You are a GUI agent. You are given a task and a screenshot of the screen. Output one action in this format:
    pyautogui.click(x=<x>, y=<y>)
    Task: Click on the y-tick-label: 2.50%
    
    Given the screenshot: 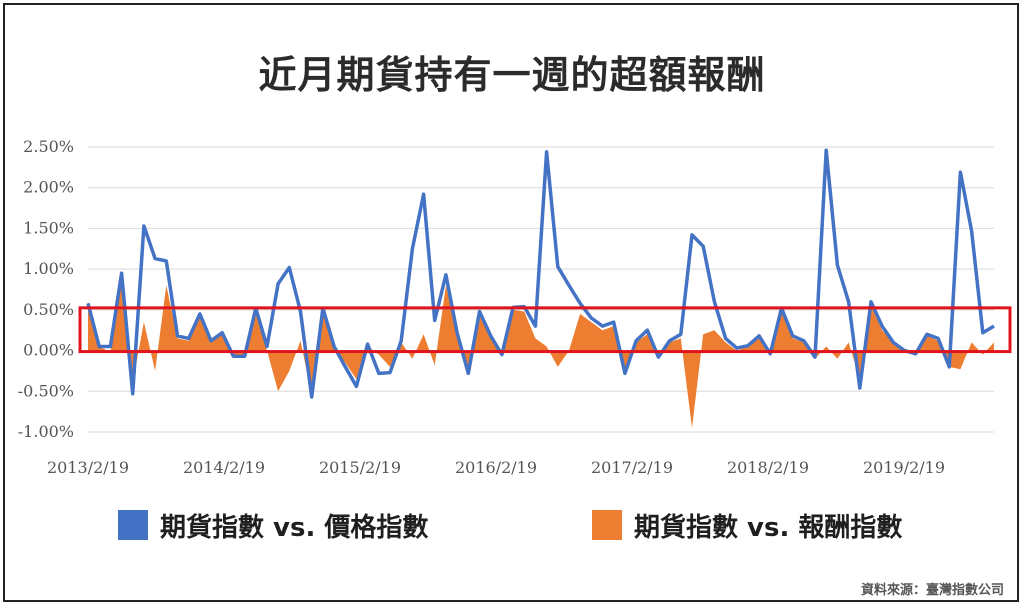 What is the action you would take?
    pyautogui.click(x=48, y=146)
    